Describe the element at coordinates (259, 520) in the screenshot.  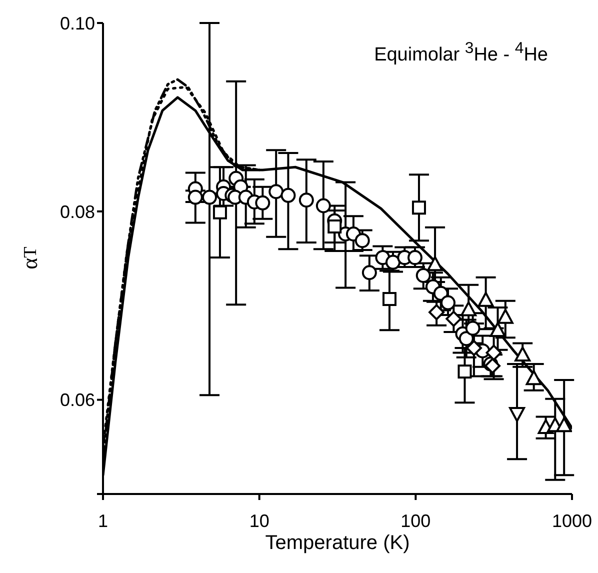
I see `x-tick-label: 10` at that location.